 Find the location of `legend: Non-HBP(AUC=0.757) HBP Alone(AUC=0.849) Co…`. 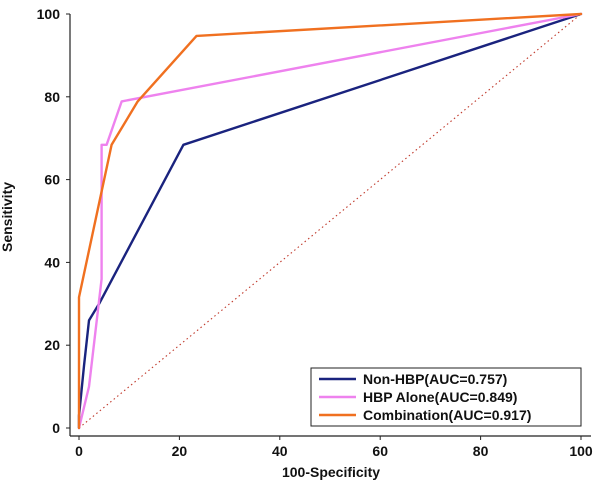

legend: Non-HBP(AUC=0.757) HBP Alone(AUC=0.849) Co… is located at coordinates (446, 397).